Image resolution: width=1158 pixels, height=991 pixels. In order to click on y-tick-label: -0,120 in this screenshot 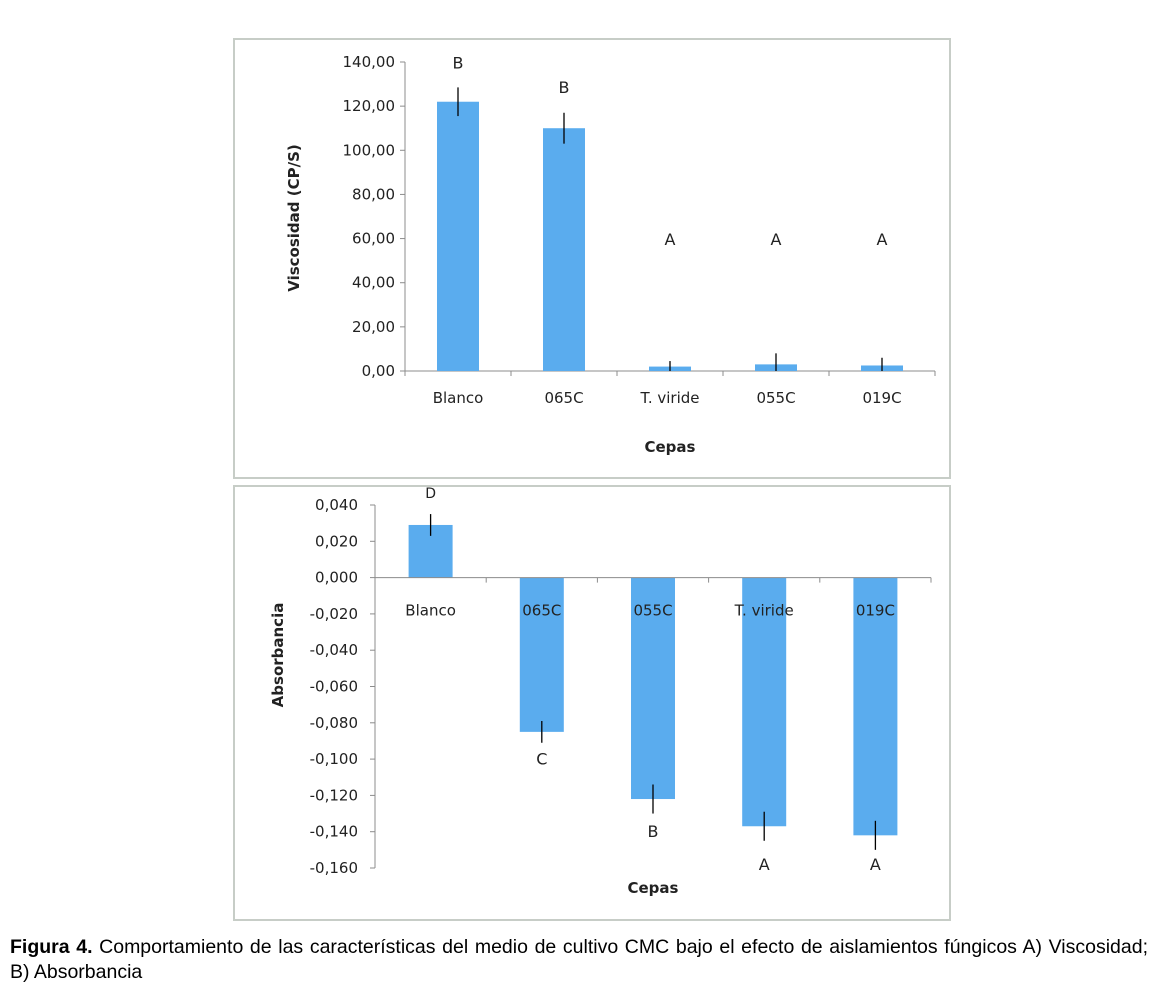, I will do `click(334, 795)`.